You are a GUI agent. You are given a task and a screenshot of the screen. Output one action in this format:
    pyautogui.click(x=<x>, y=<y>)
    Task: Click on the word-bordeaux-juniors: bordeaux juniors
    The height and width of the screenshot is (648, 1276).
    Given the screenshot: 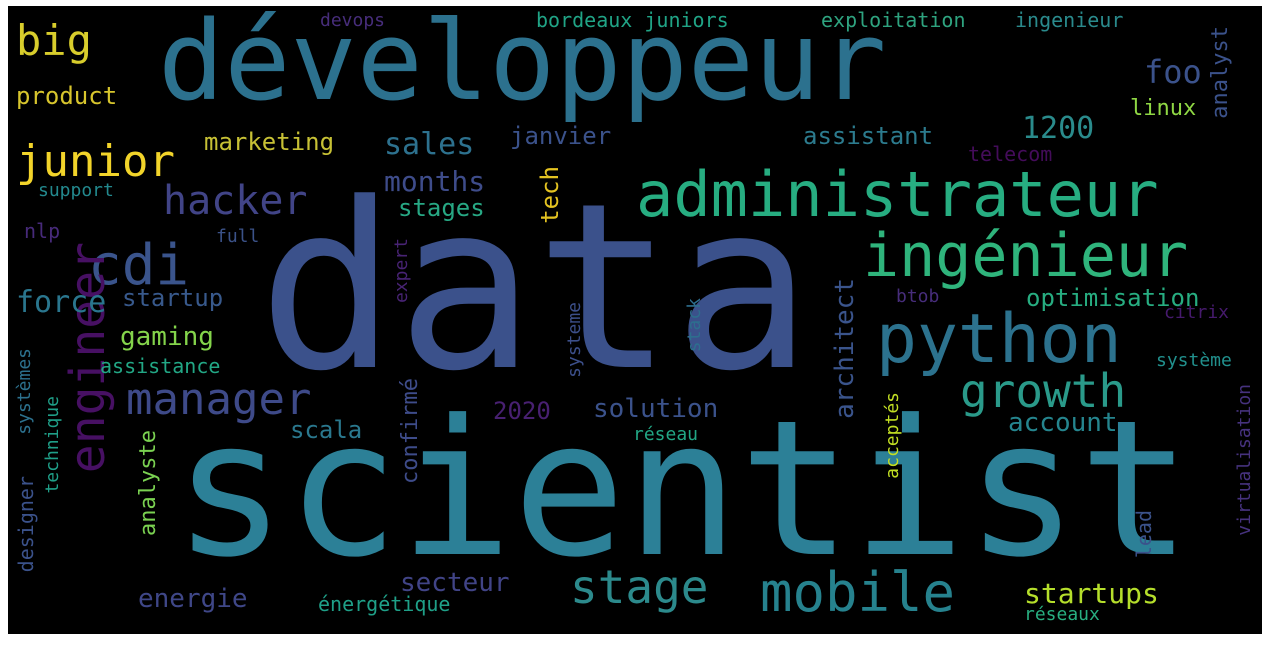 What is the action you would take?
    pyautogui.click(x=632, y=20)
    